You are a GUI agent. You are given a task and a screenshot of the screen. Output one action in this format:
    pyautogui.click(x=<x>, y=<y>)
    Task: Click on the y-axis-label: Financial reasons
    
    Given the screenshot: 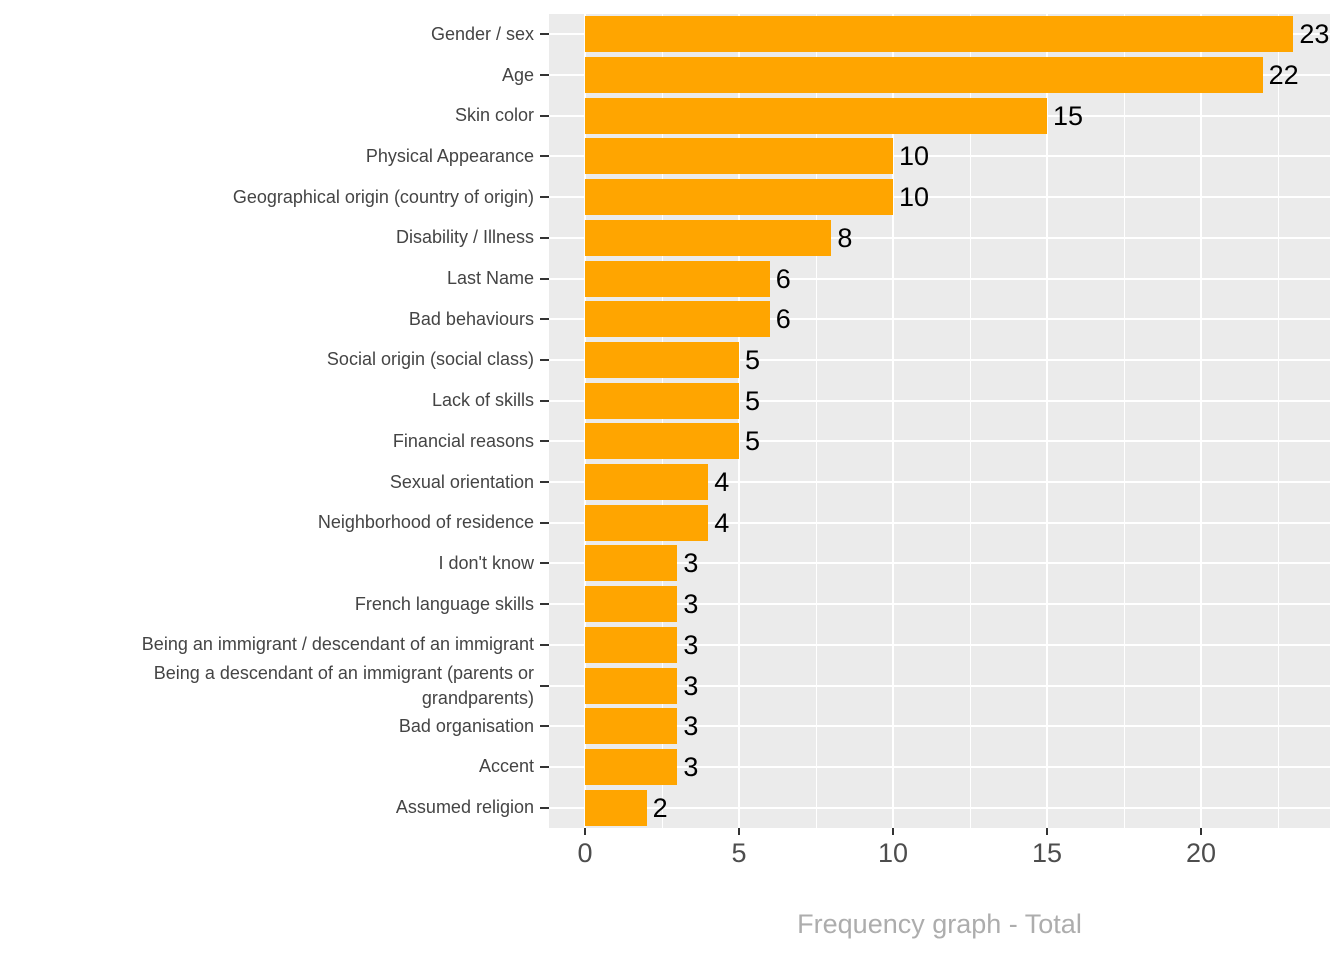 What is the action you would take?
    pyautogui.click(x=463, y=440)
    